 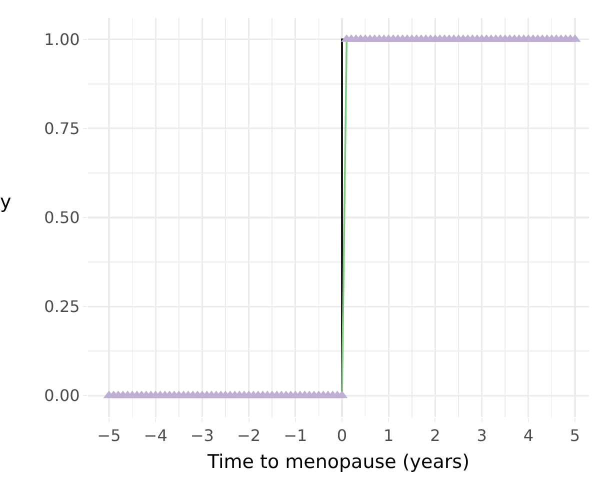 I want to click on y-tick-label: 0.50, so click(x=62, y=218).